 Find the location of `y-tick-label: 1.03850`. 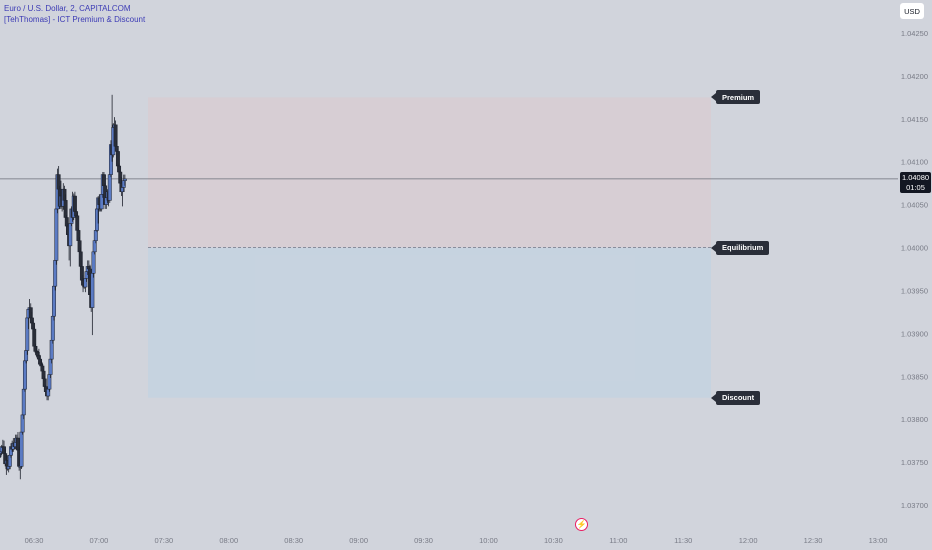

y-tick-label: 1.03850 is located at coordinates (914, 376).